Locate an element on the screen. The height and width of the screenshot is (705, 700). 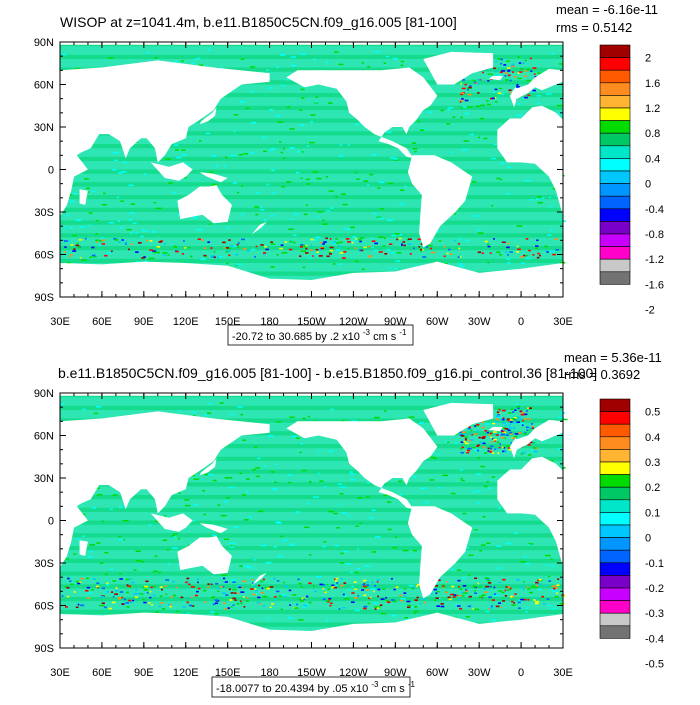
colorbar-label: 2 is located at coordinates (648, 59).